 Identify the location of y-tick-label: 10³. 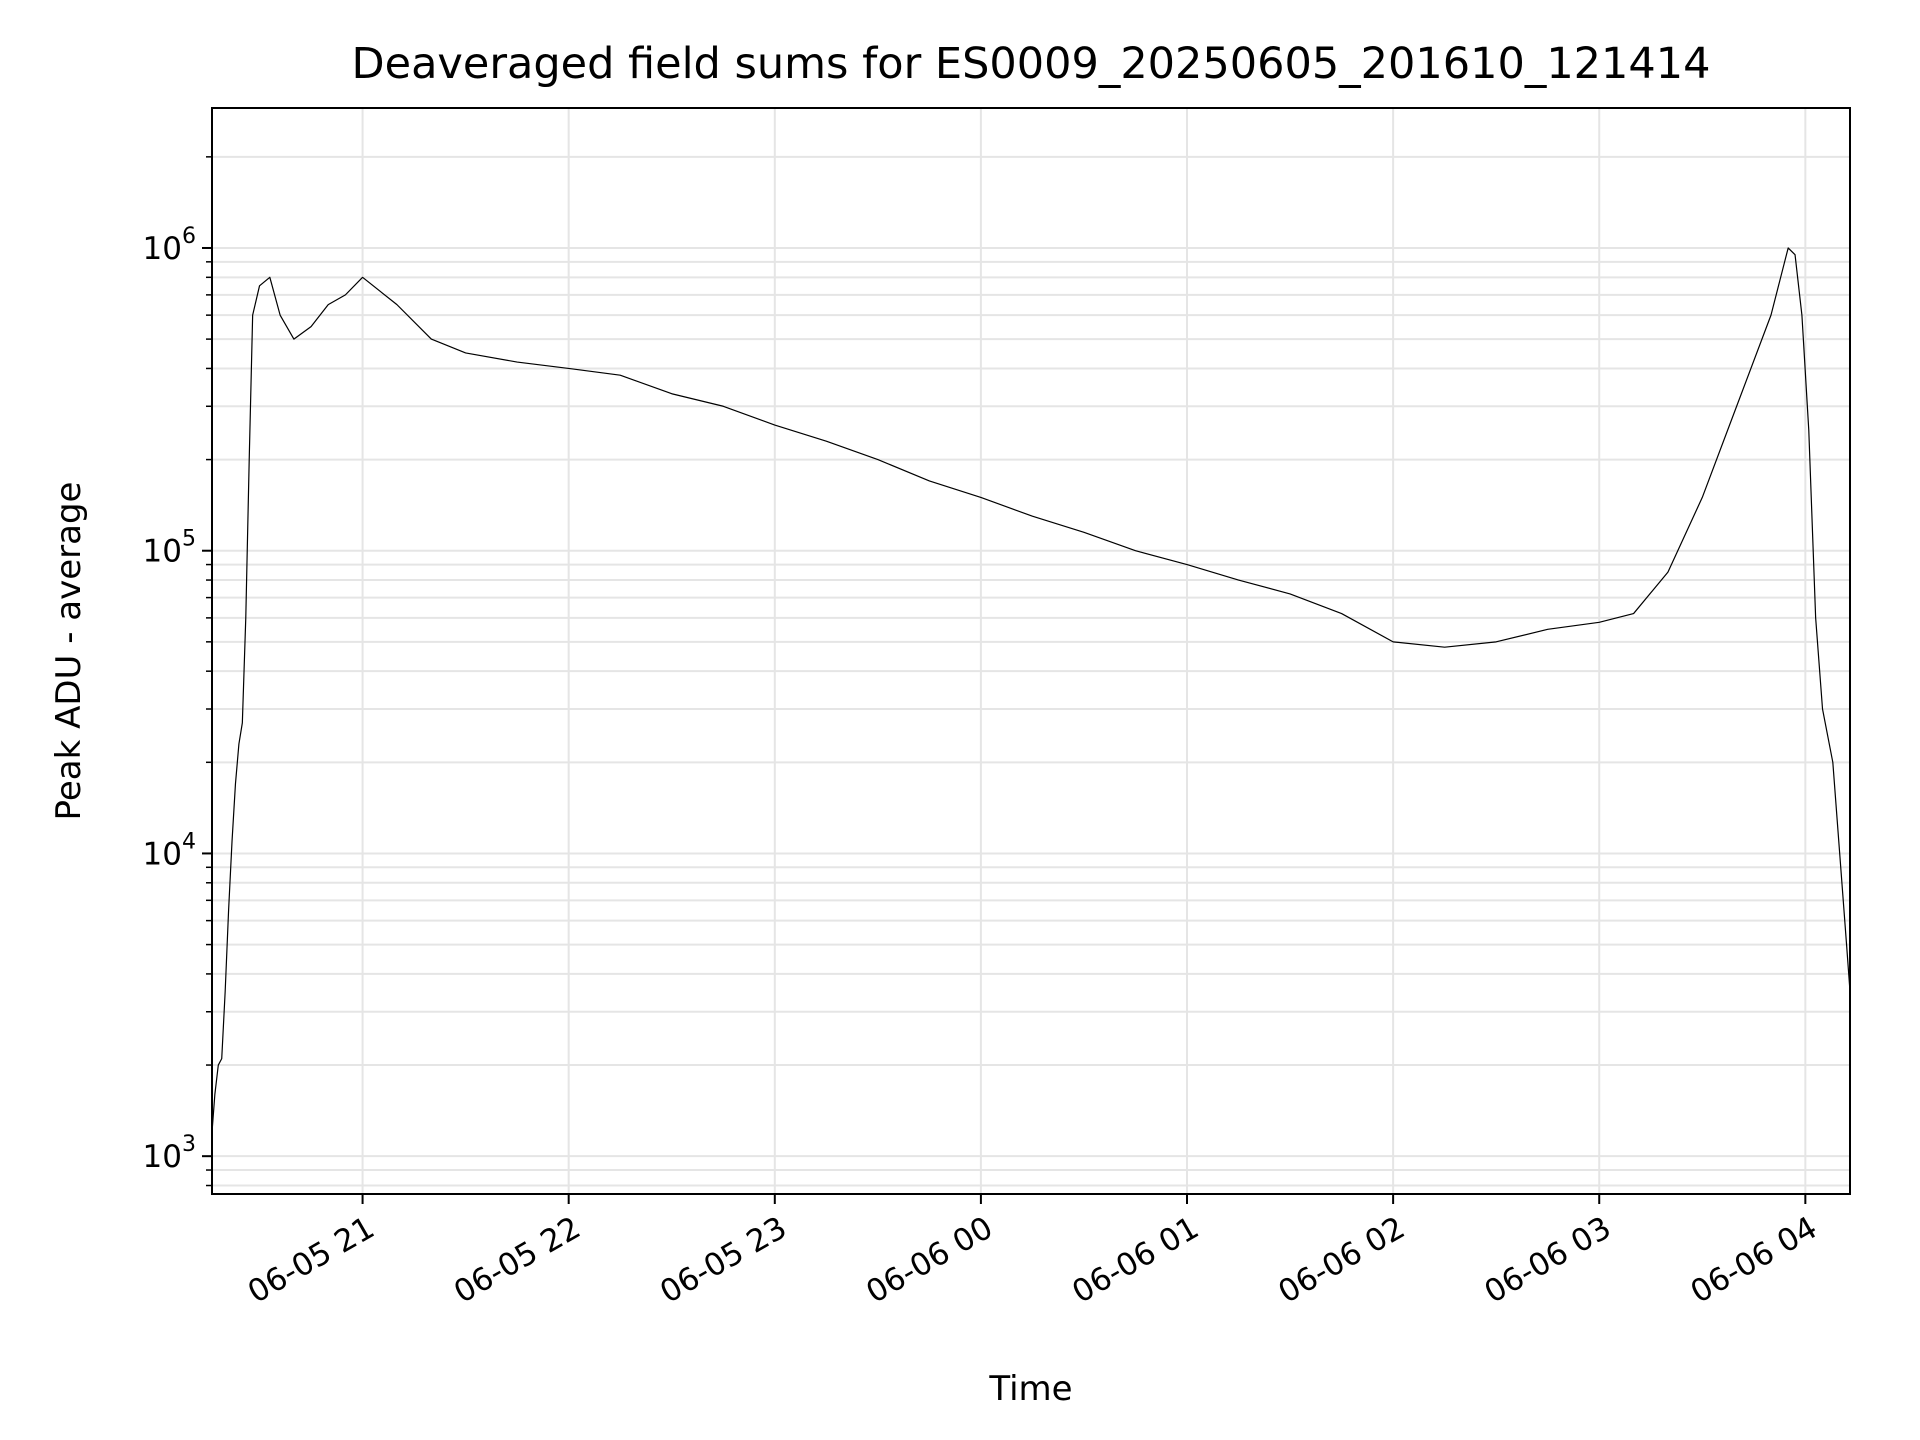
(169, 1153).